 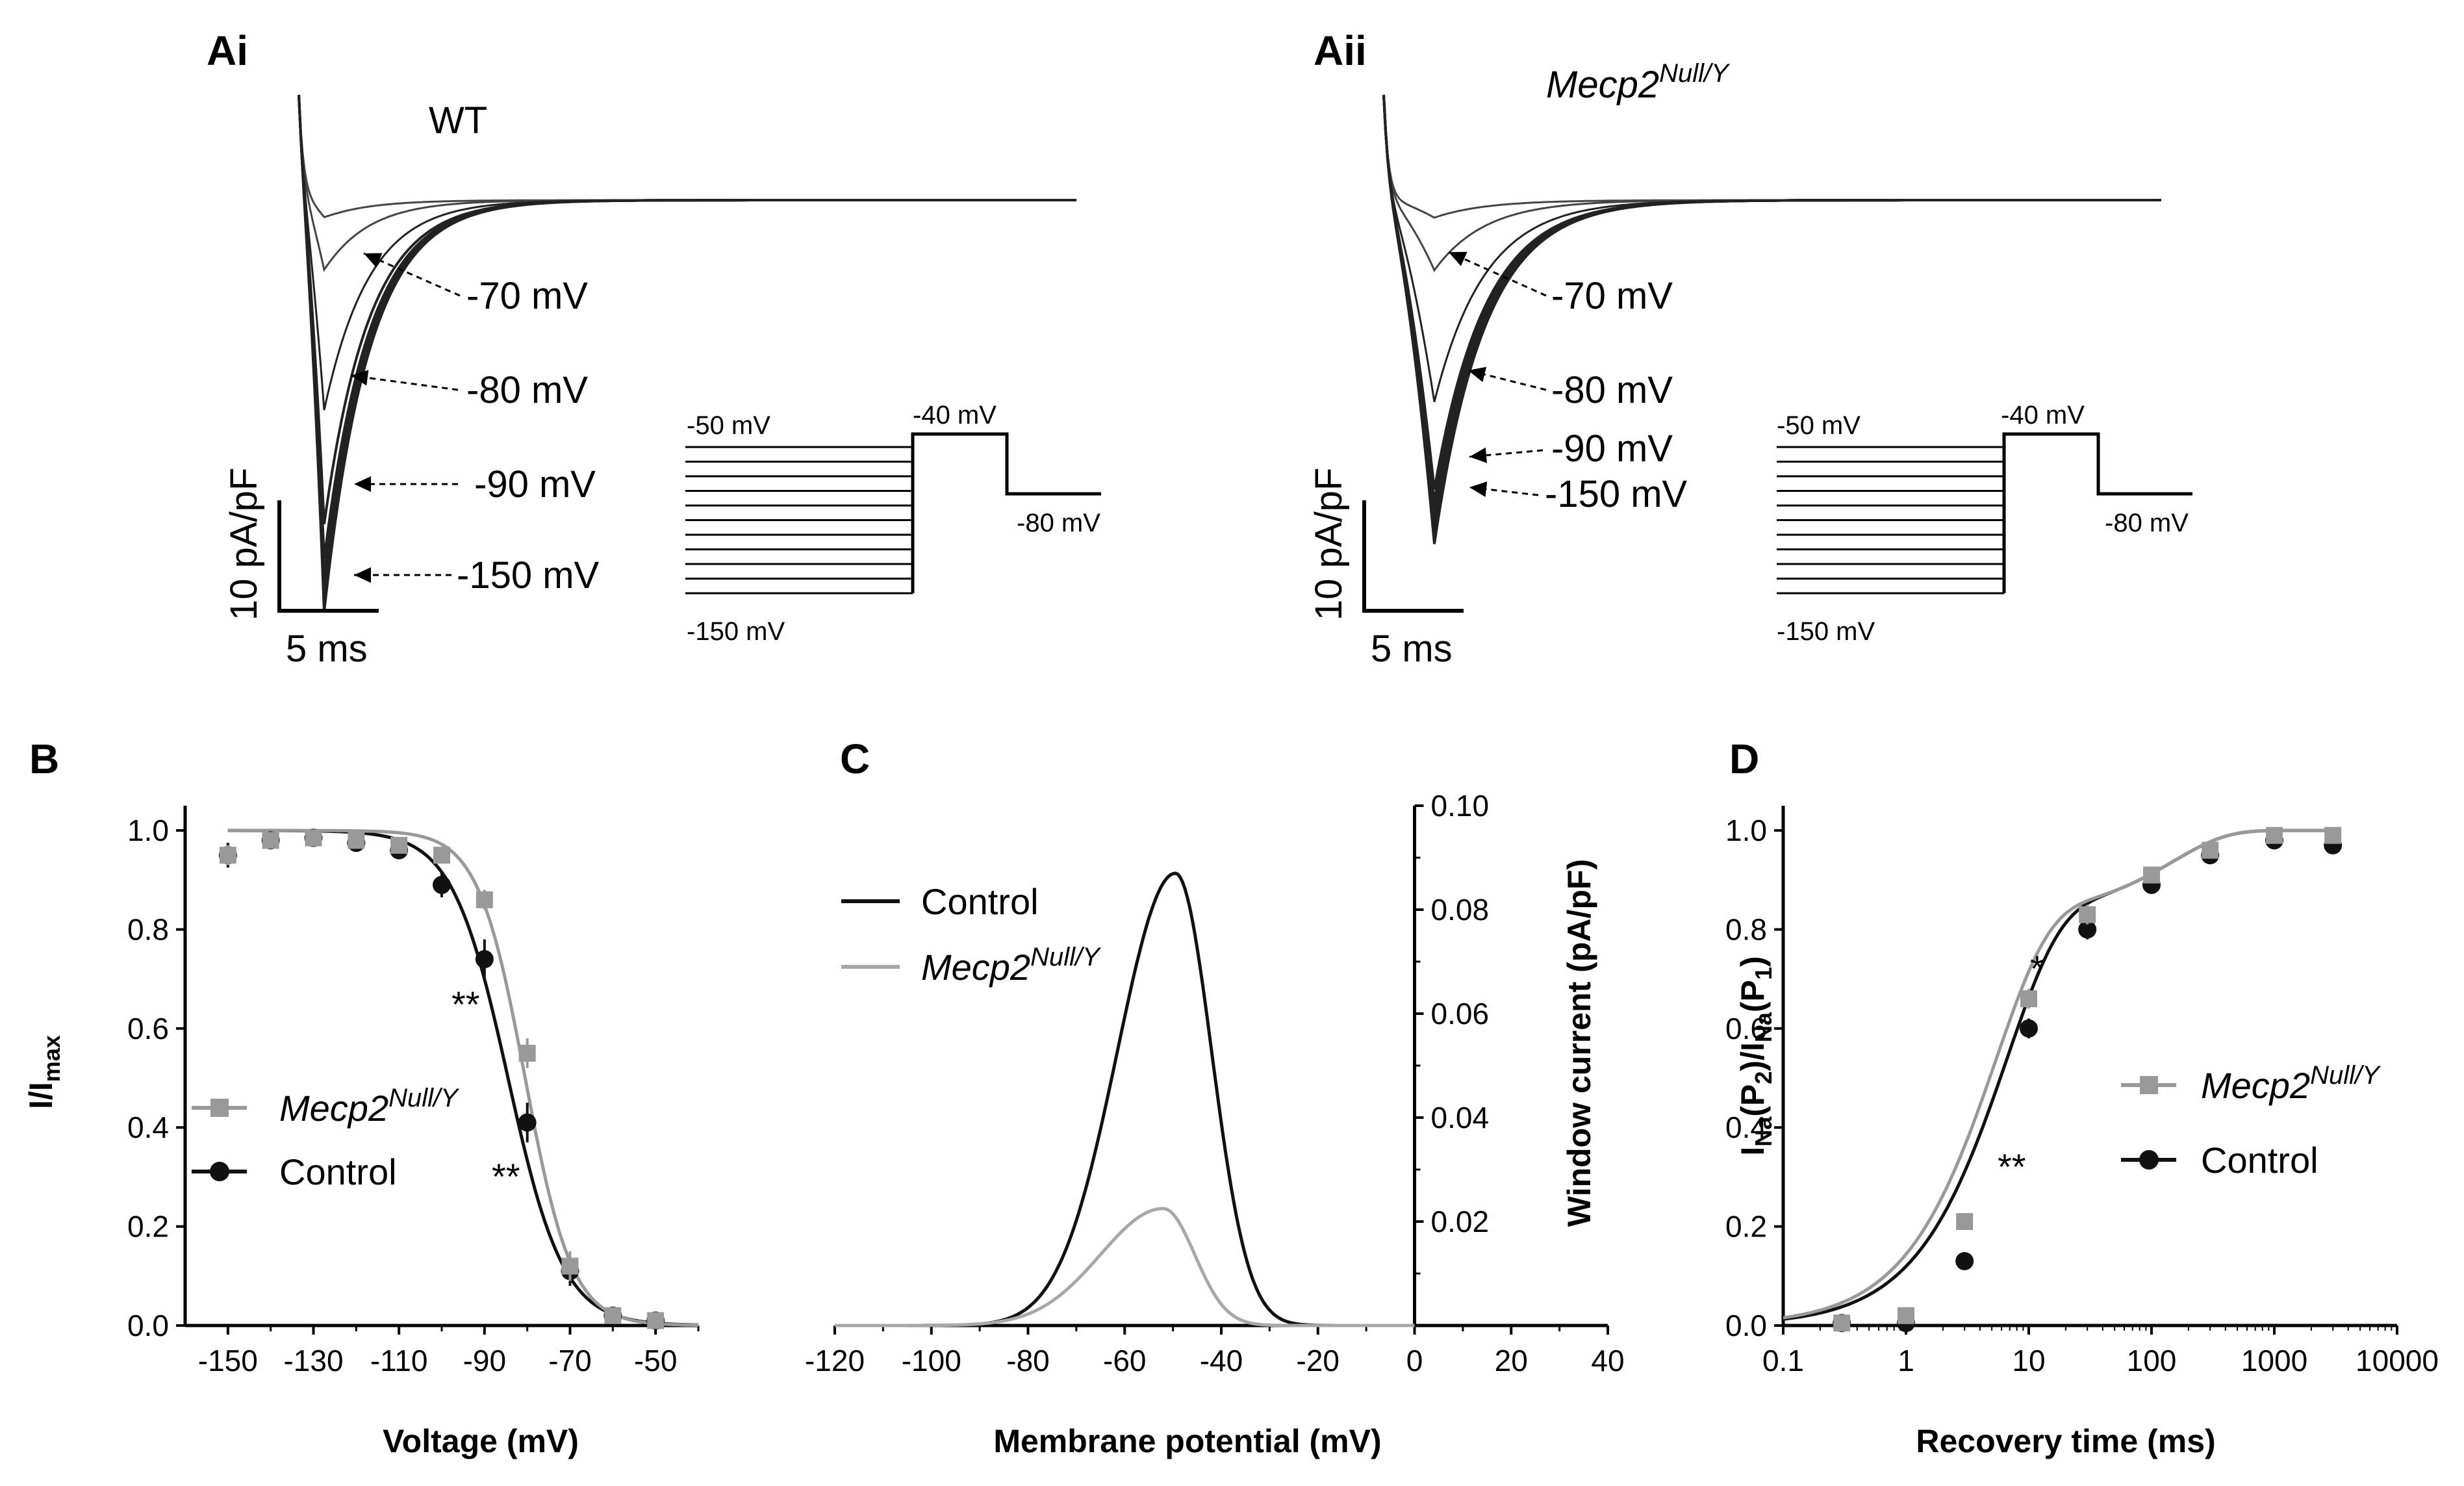 I want to click on ai-scale-x-label: 5 ms, so click(x=327, y=649).